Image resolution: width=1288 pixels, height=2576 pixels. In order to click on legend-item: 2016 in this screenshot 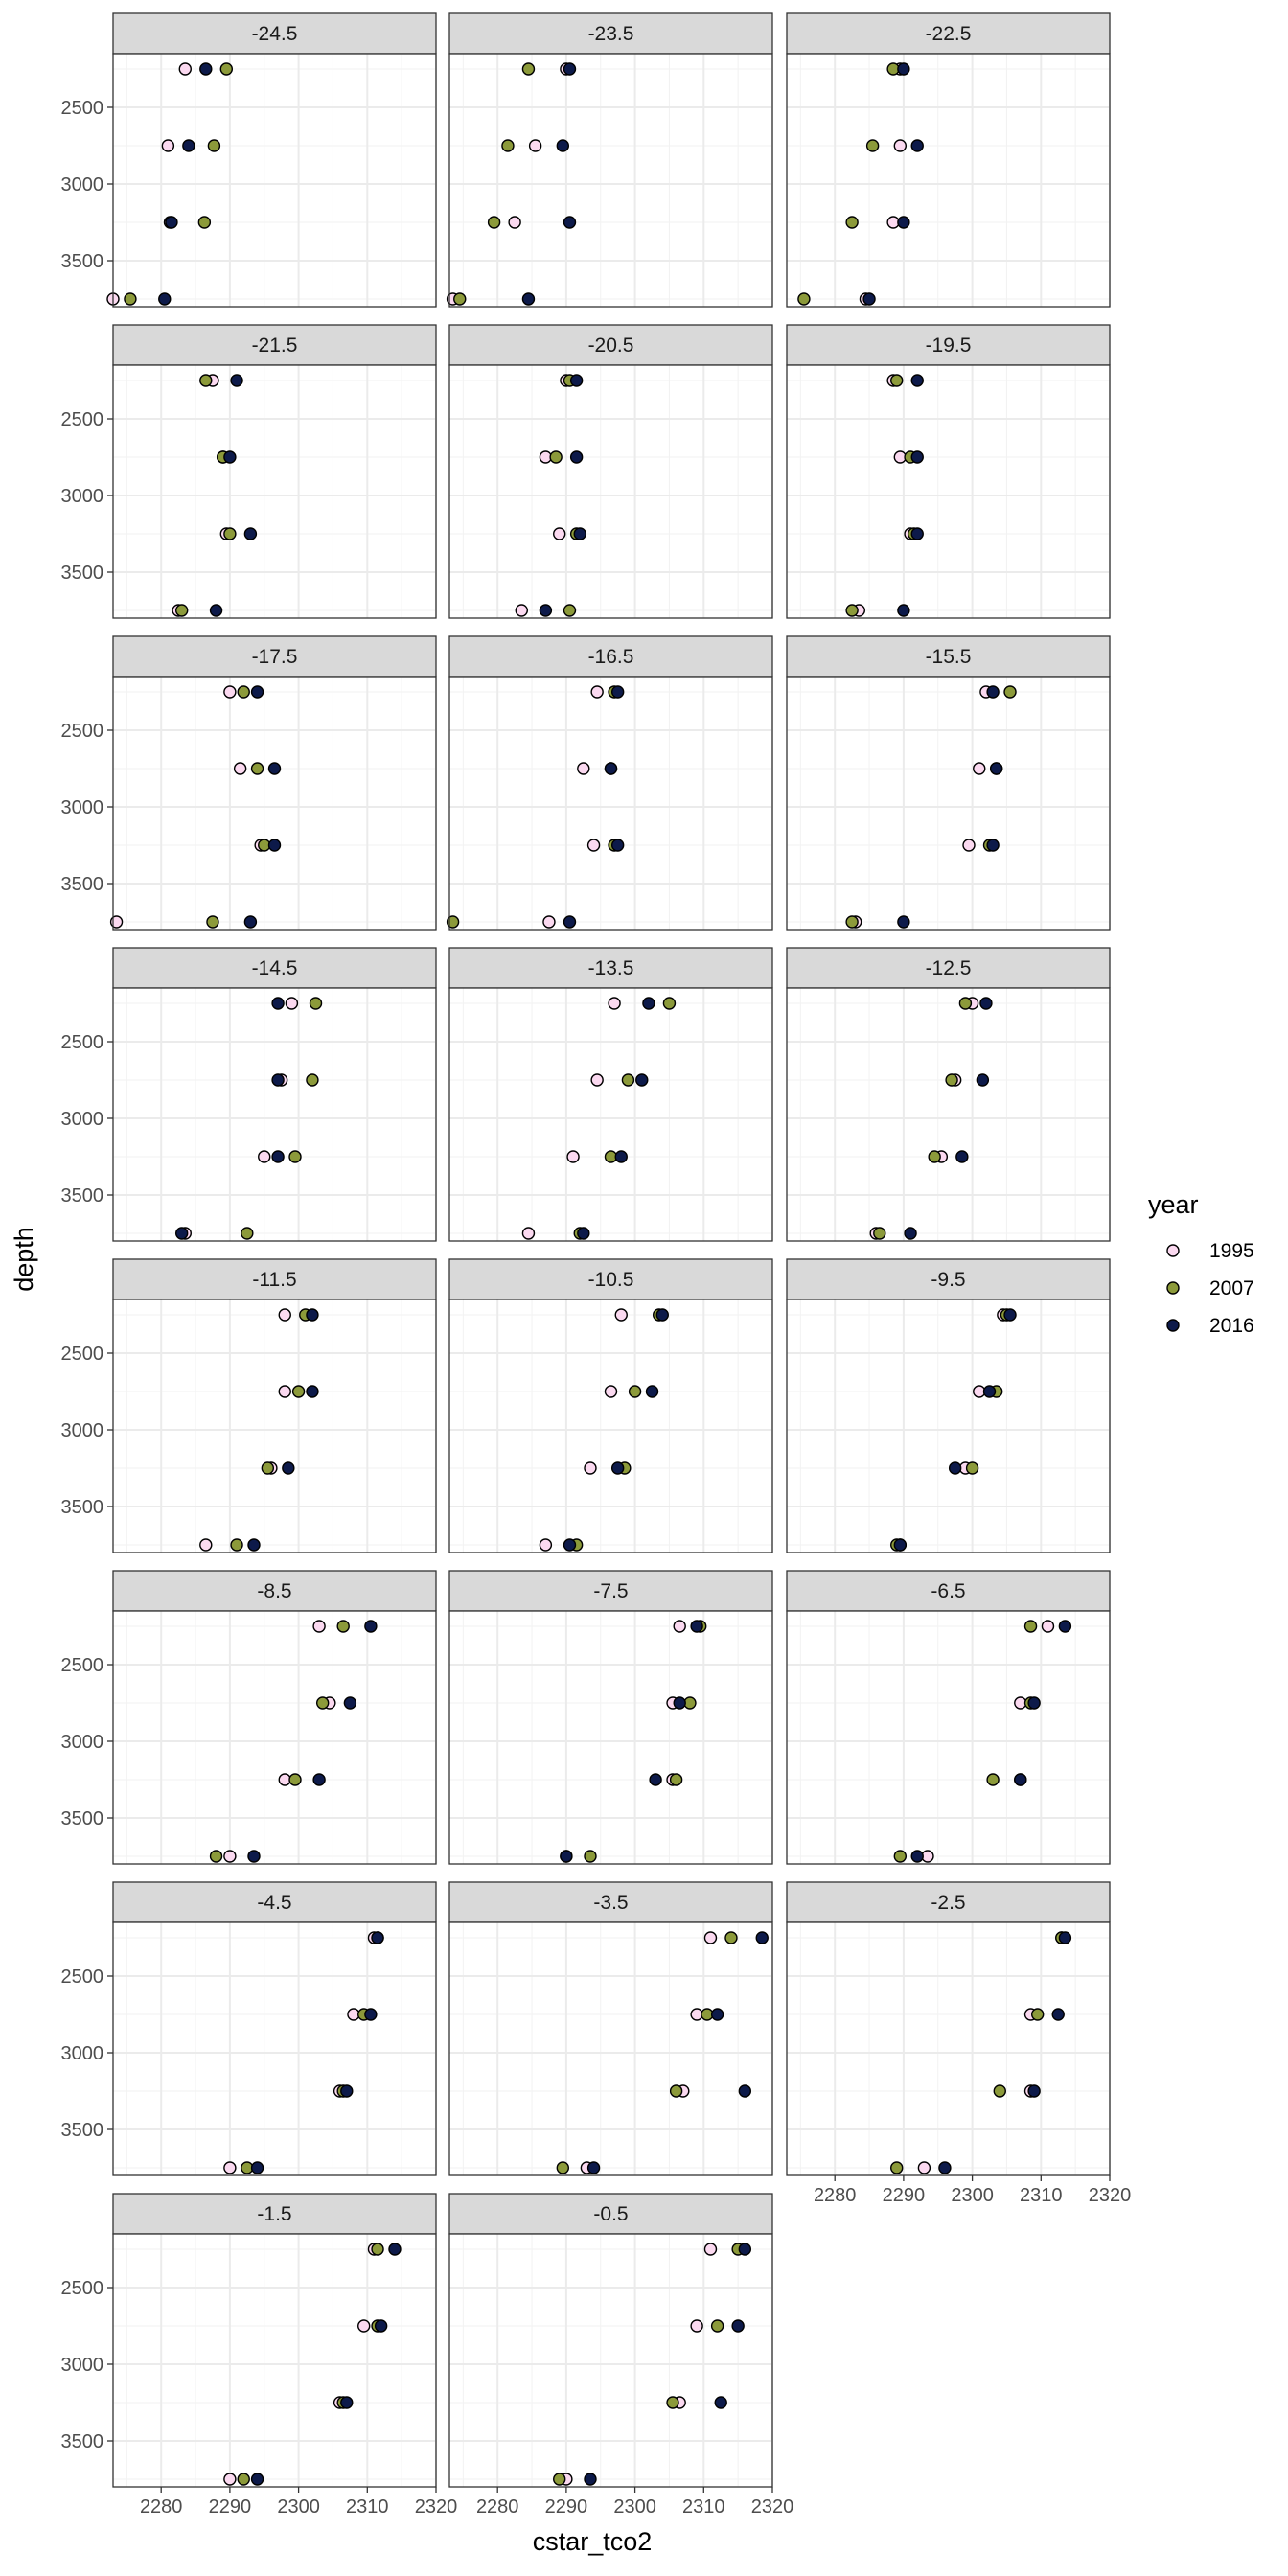, I will do `click(1210, 1326)`.